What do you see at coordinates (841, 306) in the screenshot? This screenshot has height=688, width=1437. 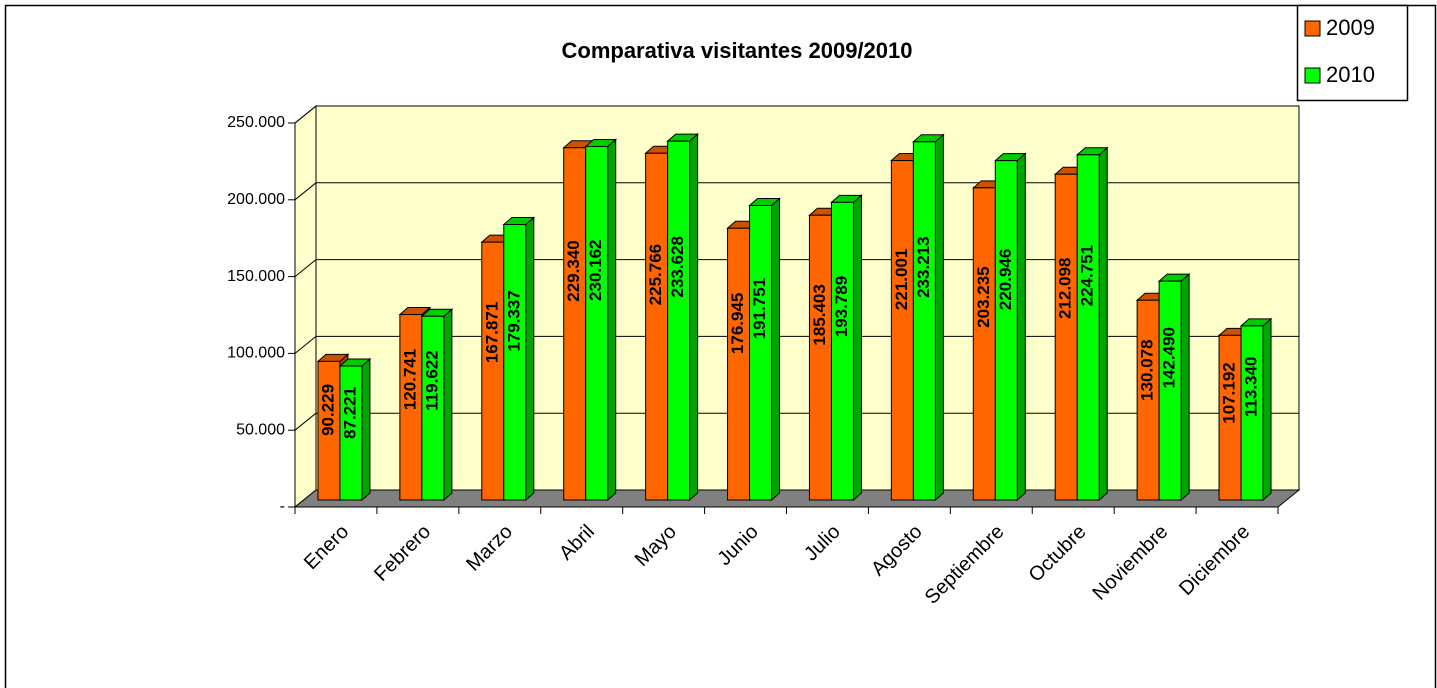 I see `value-label: 193.789` at bounding box center [841, 306].